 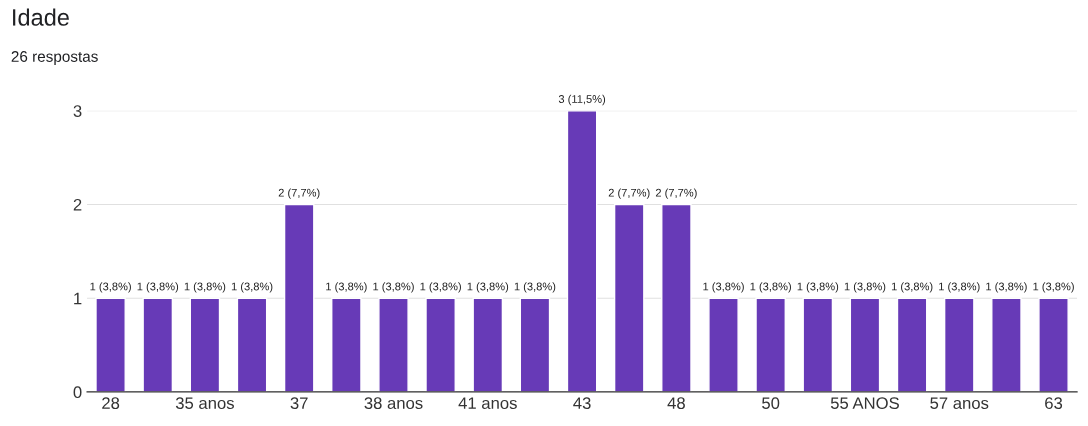 What do you see at coordinates (41, 17) in the screenshot?
I see `chart-title: Idade` at bounding box center [41, 17].